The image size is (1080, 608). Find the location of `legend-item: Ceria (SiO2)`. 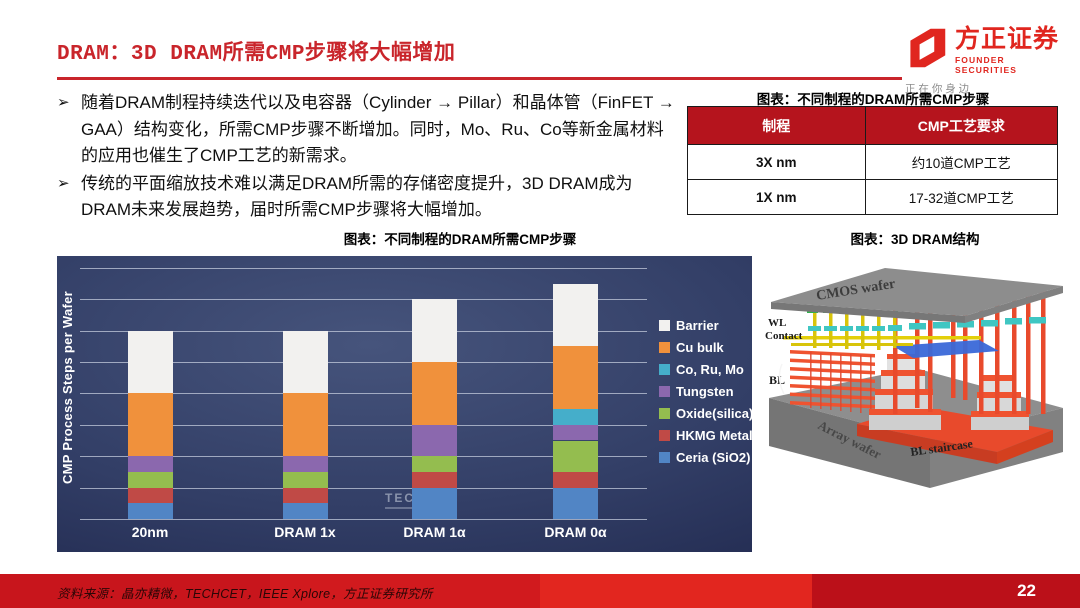

legend-item: Ceria (SiO2) is located at coordinates (706, 457).